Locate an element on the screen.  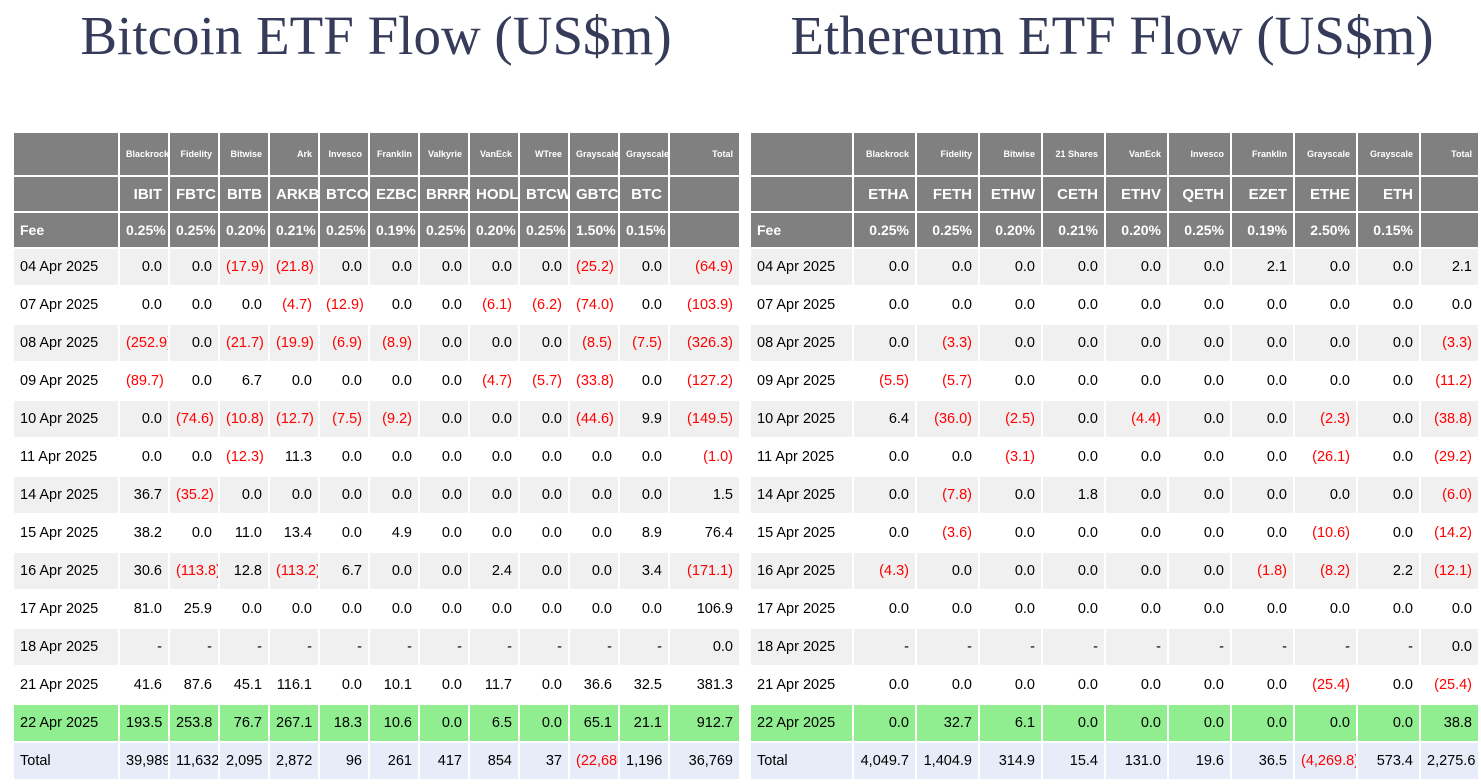
fee-value: 0.21% is located at coordinates (294, 230).